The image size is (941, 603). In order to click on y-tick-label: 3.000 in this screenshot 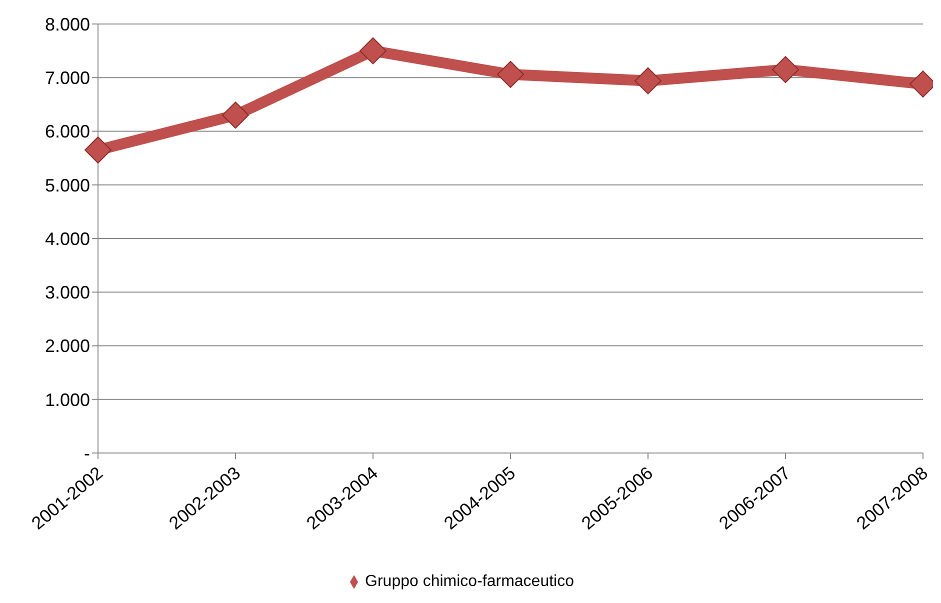, I will do `click(67, 292)`.